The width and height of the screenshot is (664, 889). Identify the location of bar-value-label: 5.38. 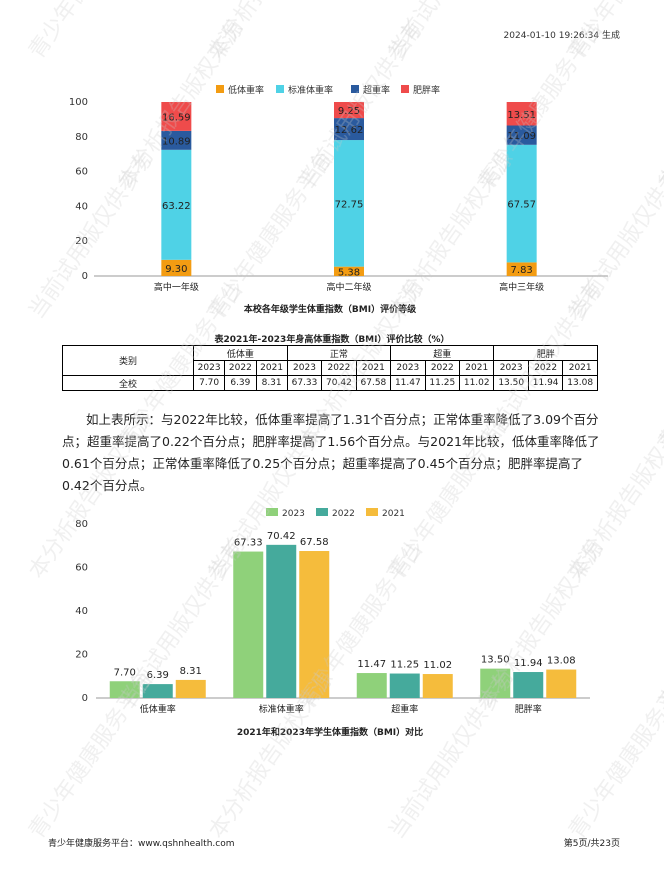
(349, 272).